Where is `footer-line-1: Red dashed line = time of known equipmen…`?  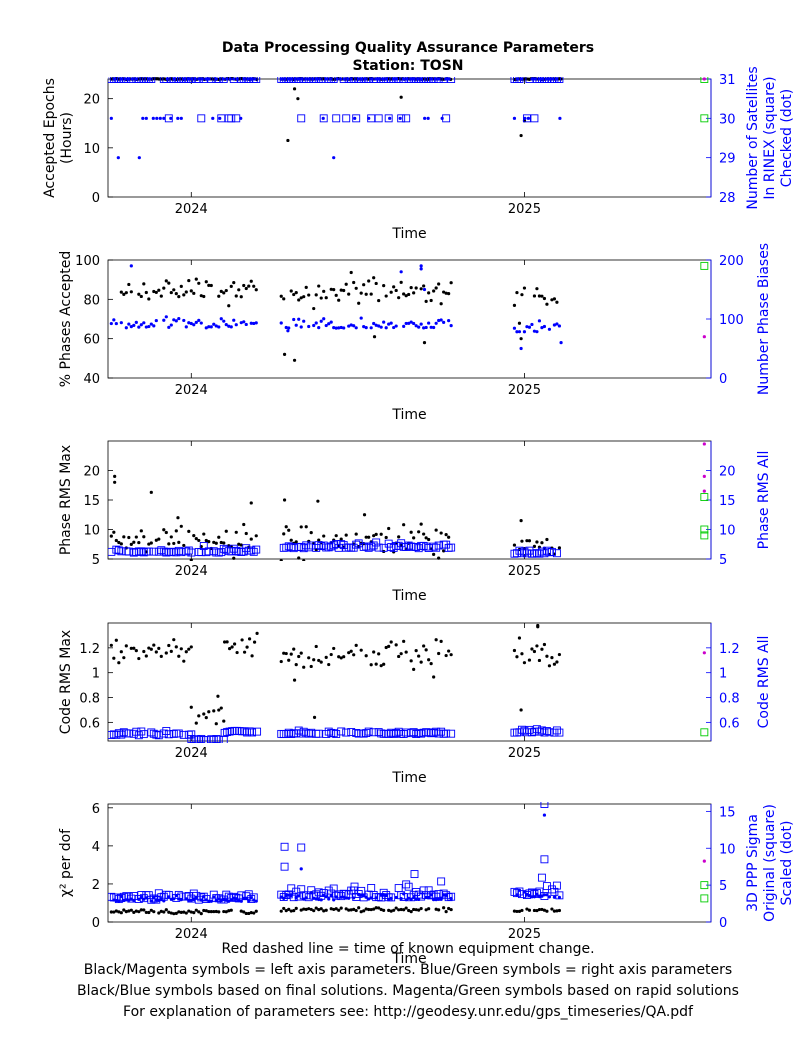 footer-line-1: Red dashed line = time of known equipmen… is located at coordinates (407, 949).